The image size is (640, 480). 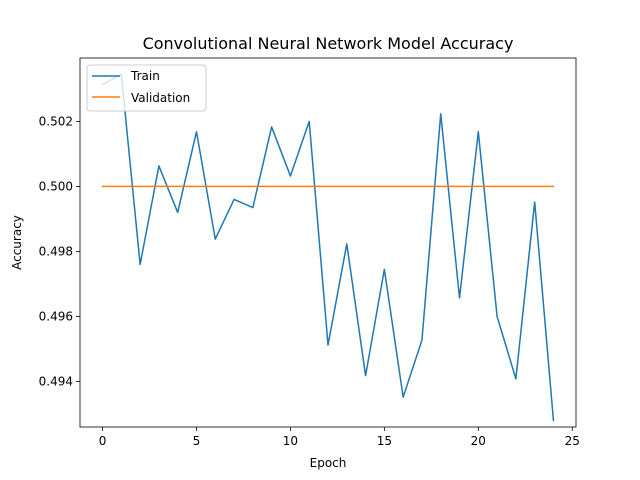 What do you see at coordinates (103, 441) in the screenshot?
I see `x-tick-label: 0` at bounding box center [103, 441].